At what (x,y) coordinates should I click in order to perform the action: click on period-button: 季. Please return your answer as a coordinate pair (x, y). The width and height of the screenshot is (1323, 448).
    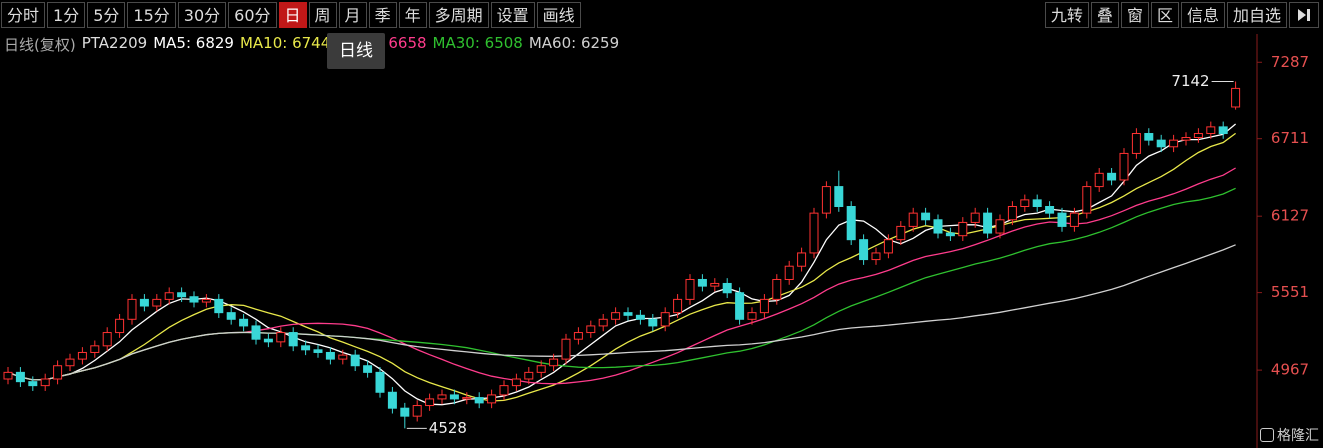
    Looking at the image, I should click on (382, 15).